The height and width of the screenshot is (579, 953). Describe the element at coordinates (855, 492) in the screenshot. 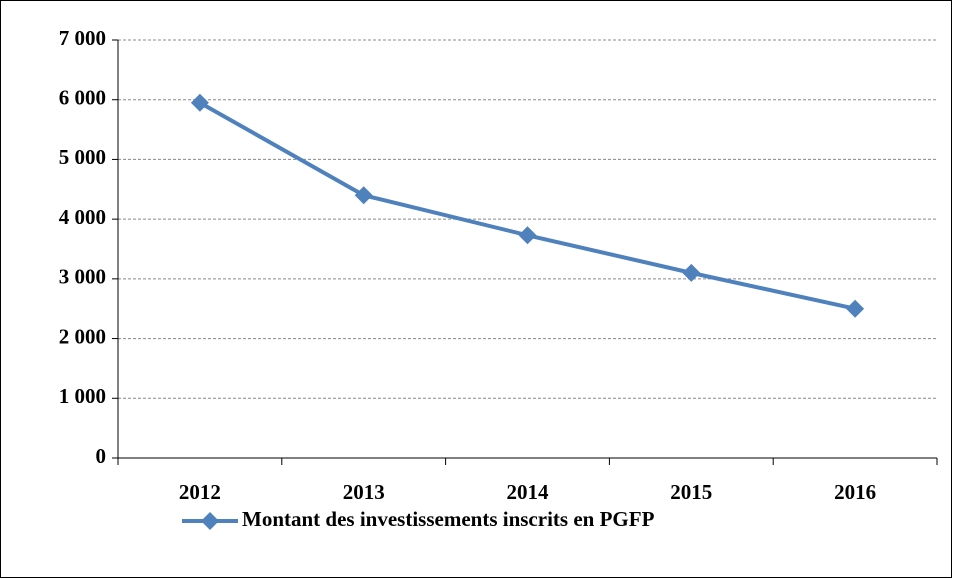

I see `x-tick-label: 2016` at that location.